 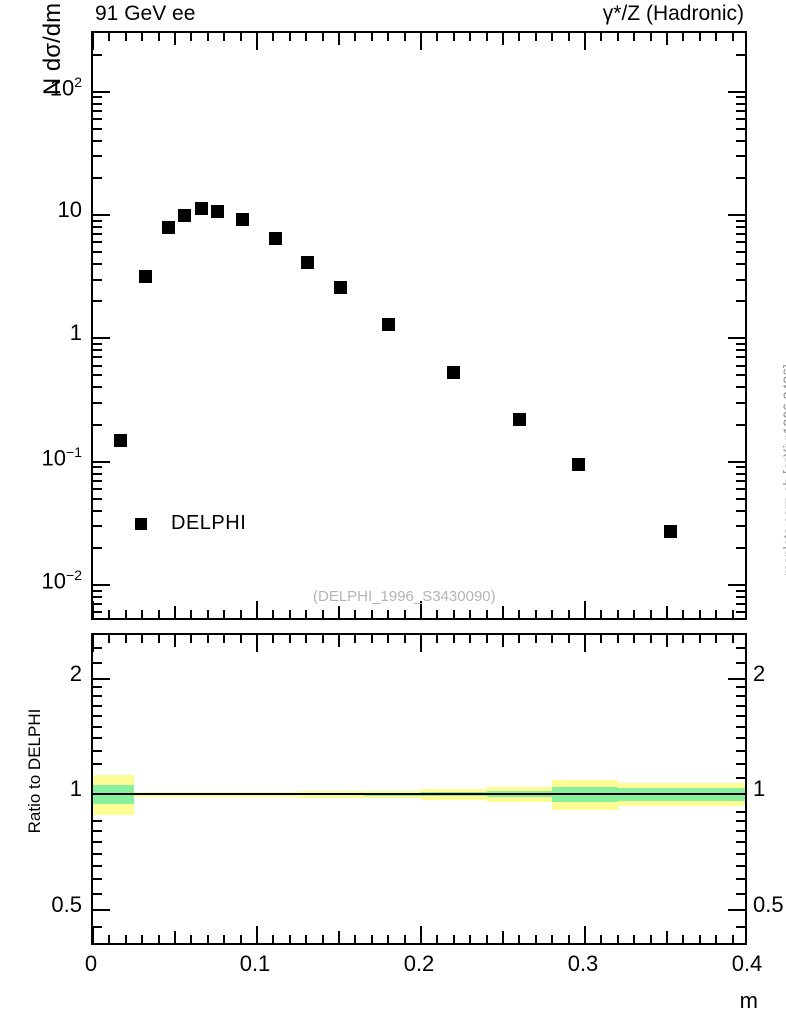 What do you see at coordinates (419, 963) in the screenshot?
I see `x-tick-label: 0.2` at bounding box center [419, 963].